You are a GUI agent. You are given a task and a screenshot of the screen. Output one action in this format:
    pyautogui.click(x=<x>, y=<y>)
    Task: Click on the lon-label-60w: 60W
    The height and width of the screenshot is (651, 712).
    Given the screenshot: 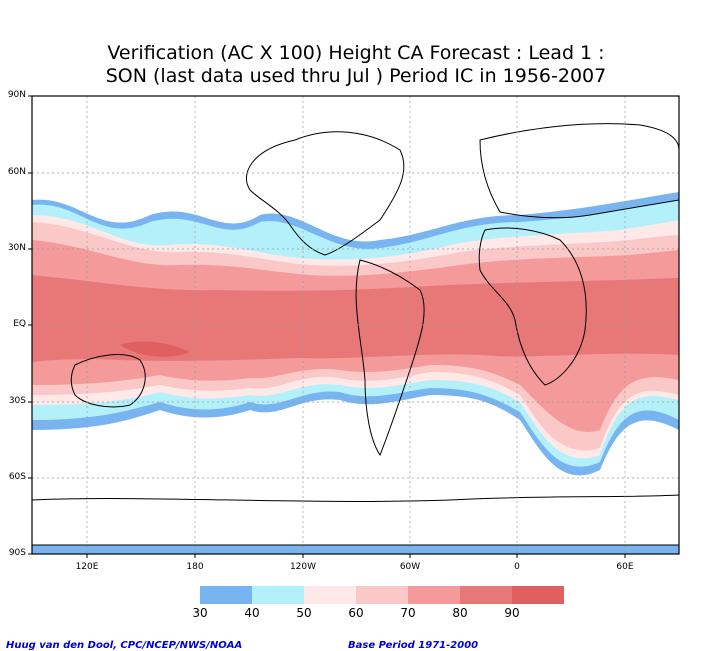 What is the action you would take?
    pyautogui.click(x=410, y=567)
    